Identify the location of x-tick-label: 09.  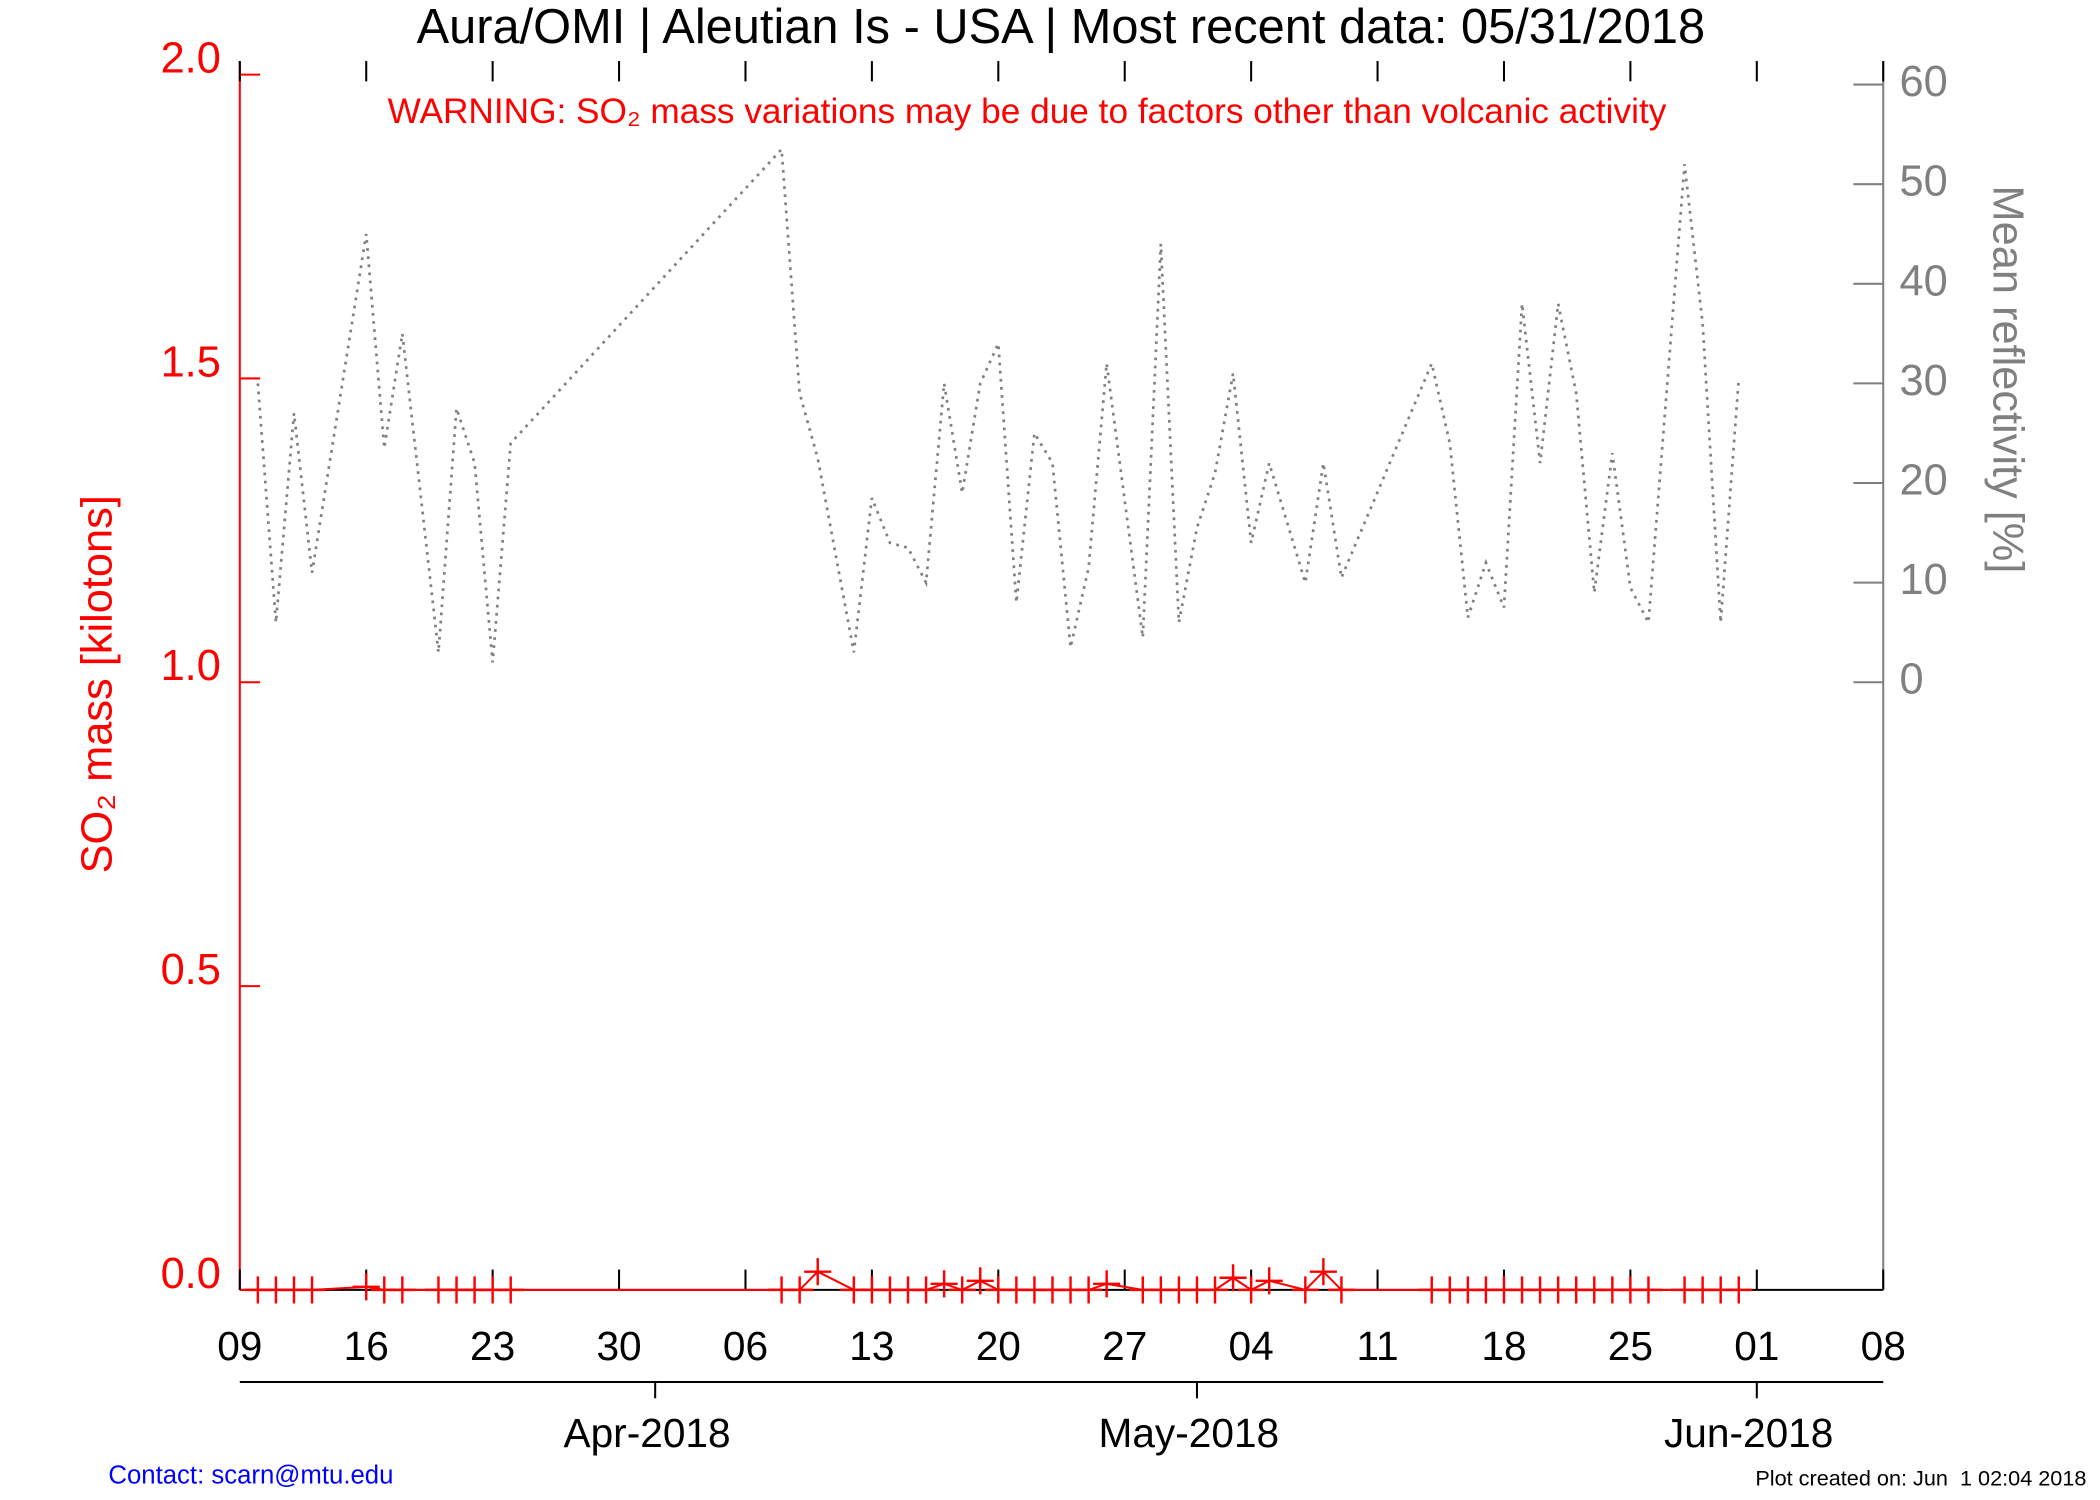
(239, 1346).